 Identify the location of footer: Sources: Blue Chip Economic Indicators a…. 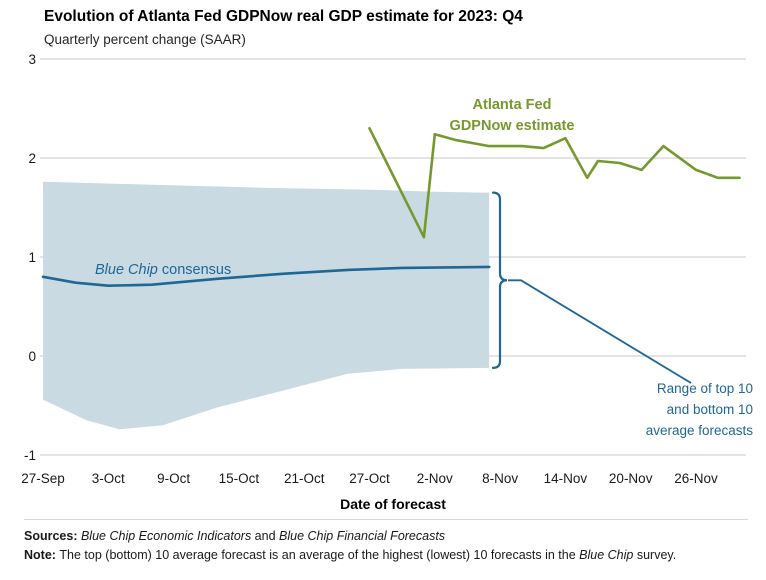
(386, 542).